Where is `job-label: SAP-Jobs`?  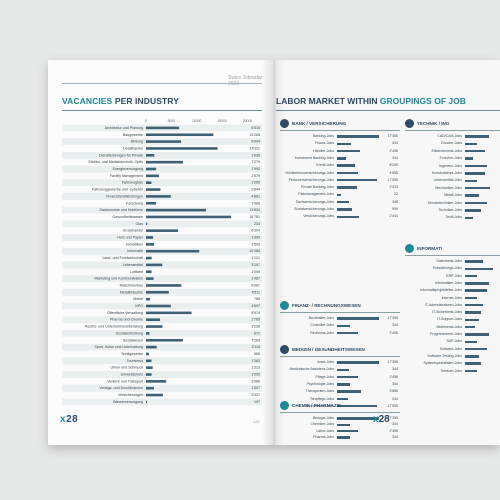 job-label: SAP-Jobs is located at coordinates (454, 341).